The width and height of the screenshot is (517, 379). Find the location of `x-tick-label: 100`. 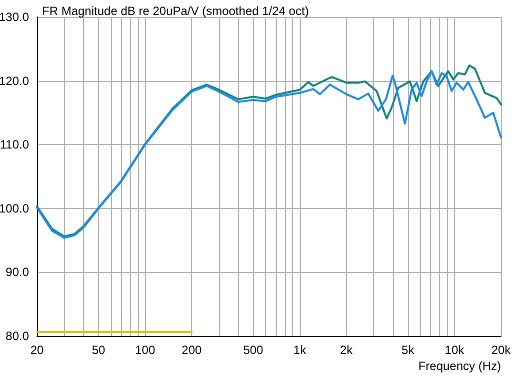

x-tick-label: 100 is located at coordinates (145, 350).